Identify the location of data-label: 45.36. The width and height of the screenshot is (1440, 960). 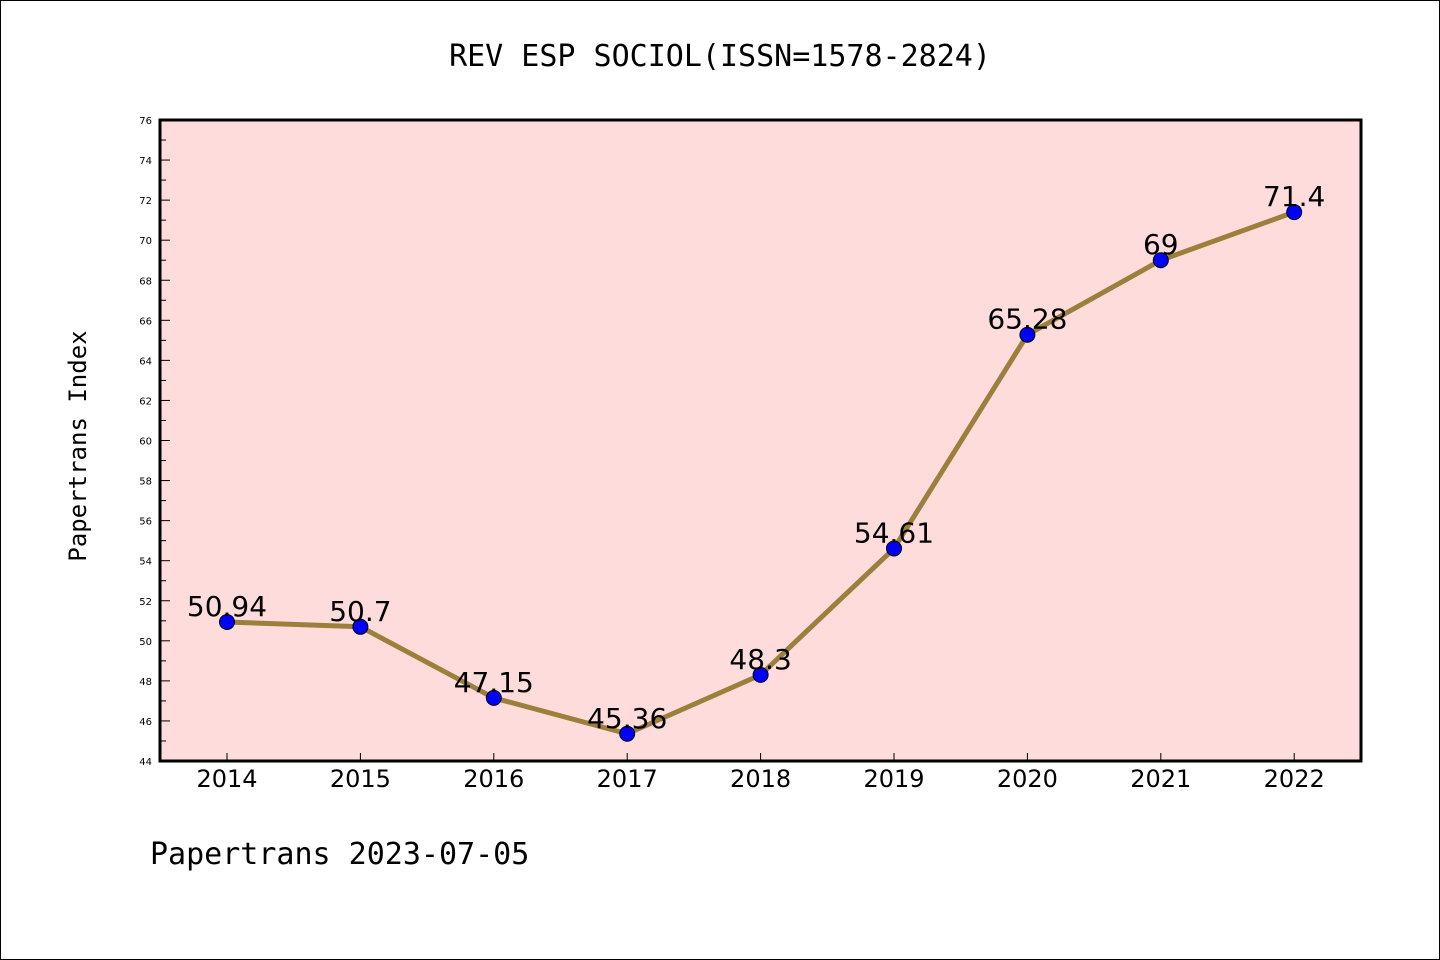
(627, 718).